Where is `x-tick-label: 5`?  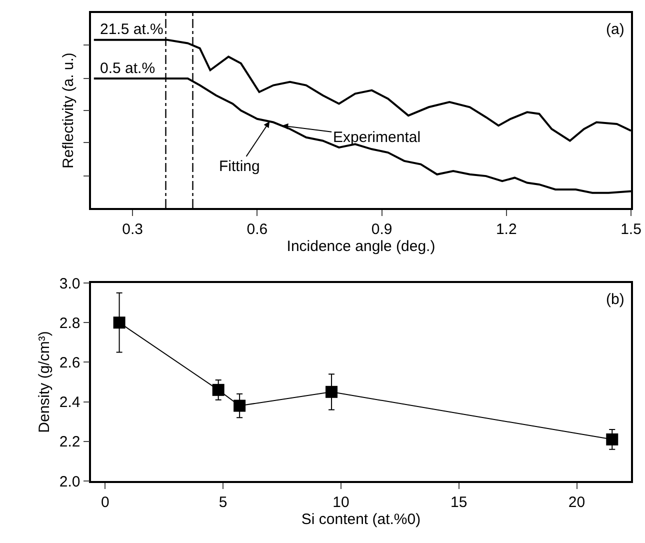 x-tick-label: 5 is located at coordinates (223, 502).